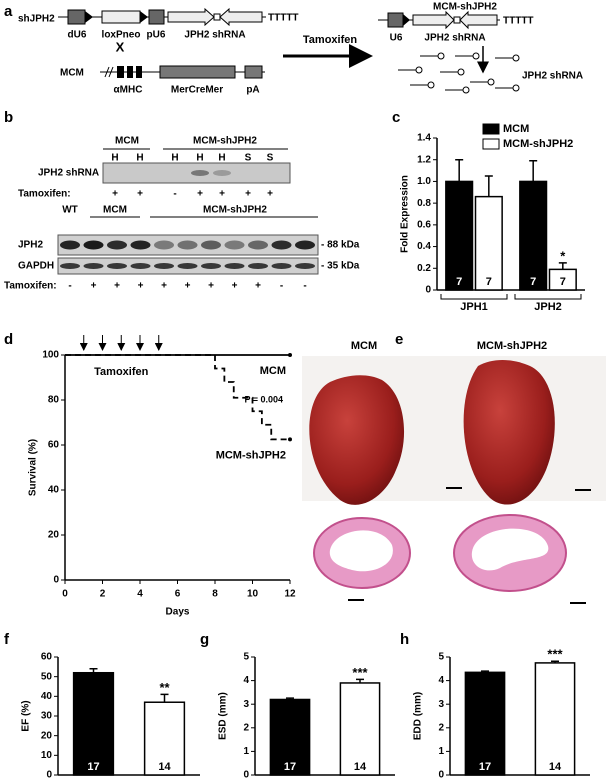 This screenshot has width=606, height=783. I want to click on y-tick-label: 1, so click(441, 751).